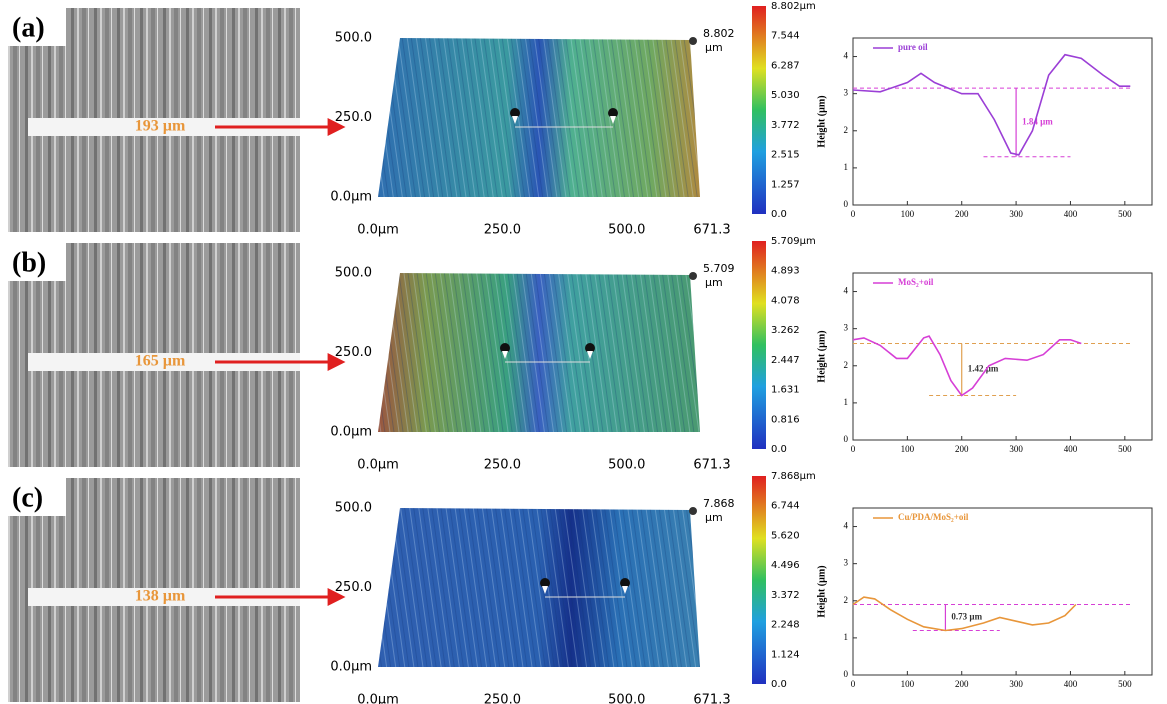 The image size is (1167, 704). What do you see at coordinates (719, 503) in the screenshot?
I see `peak-label: 7.868` at bounding box center [719, 503].